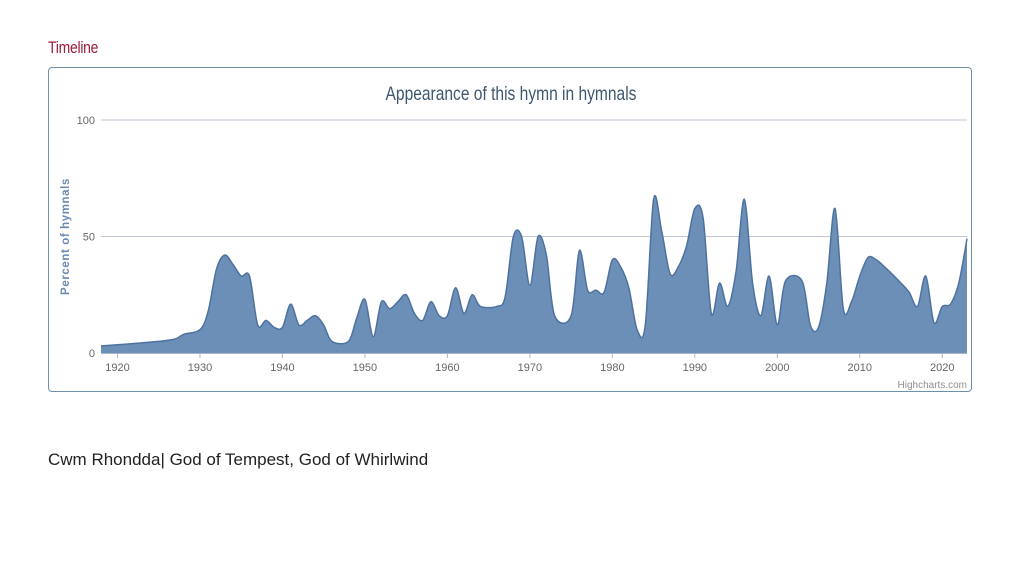 The image size is (1024, 576). I want to click on y-tick-label-100: 100, so click(86, 121).